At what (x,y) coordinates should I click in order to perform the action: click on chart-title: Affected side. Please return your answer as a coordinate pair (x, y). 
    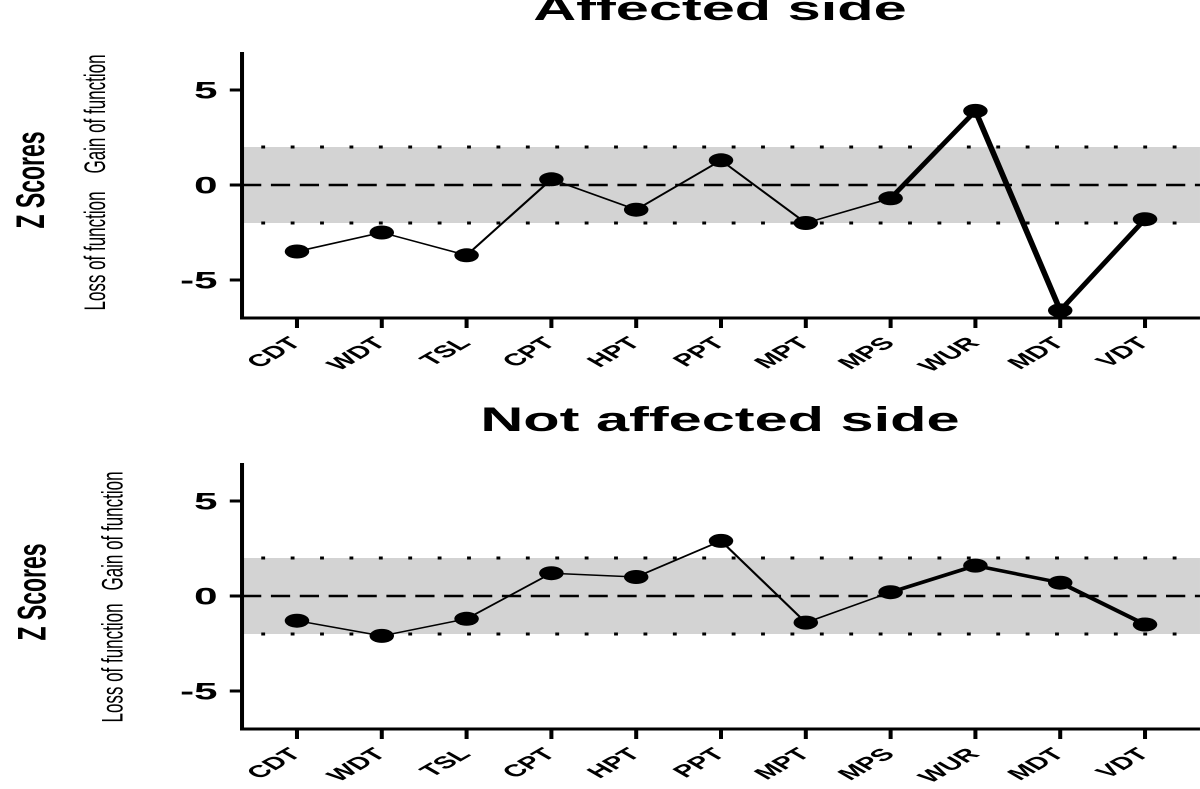
    Looking at the image, I should click on (719, 14).